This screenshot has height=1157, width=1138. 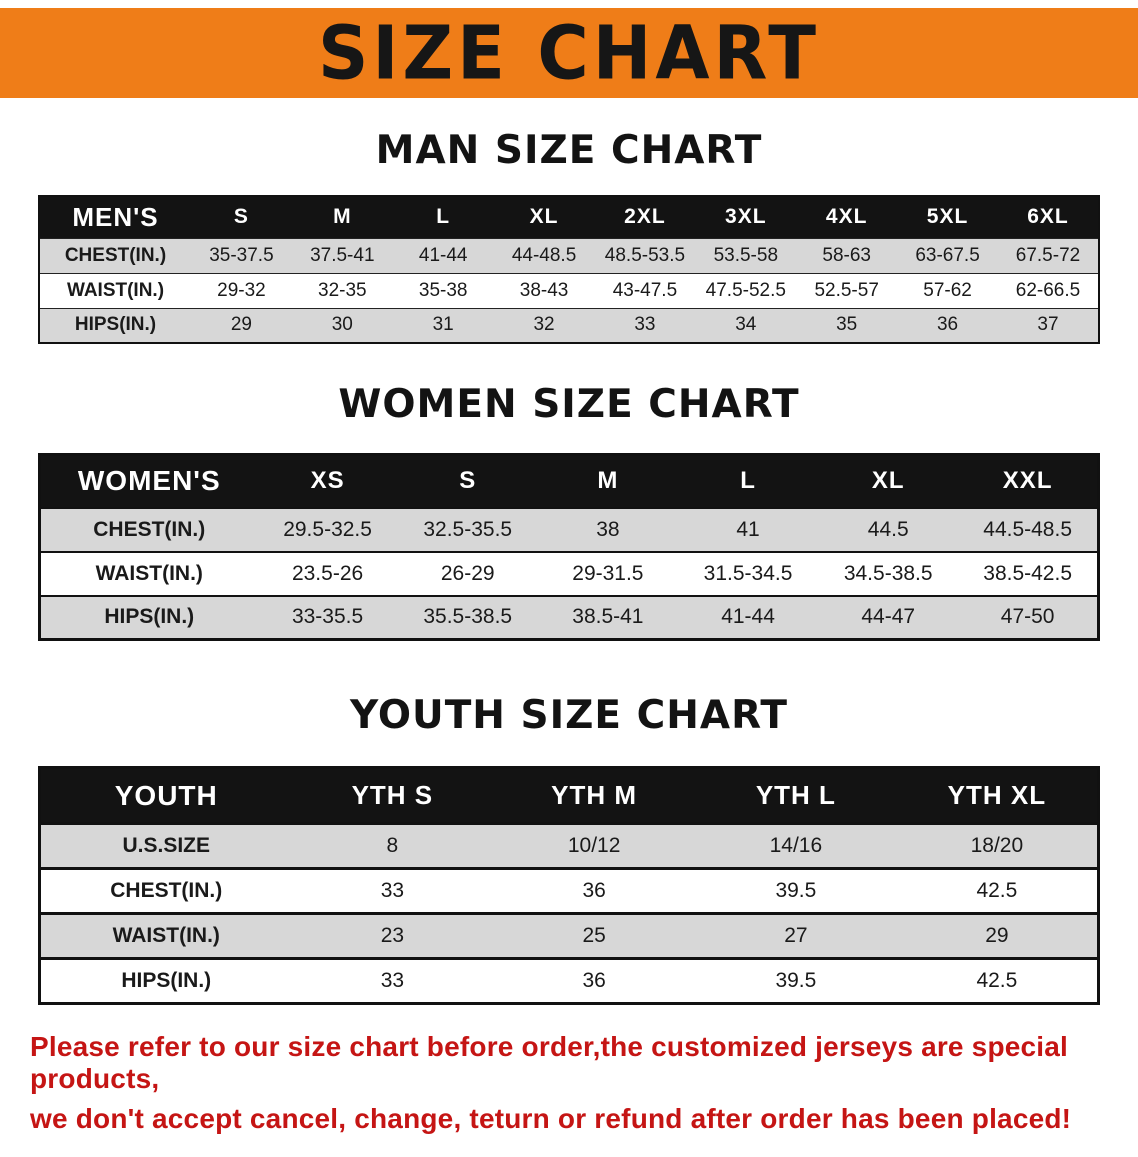 I want to click on men-cell-waist-in-l: 35-38, so click(x=443, y=290).